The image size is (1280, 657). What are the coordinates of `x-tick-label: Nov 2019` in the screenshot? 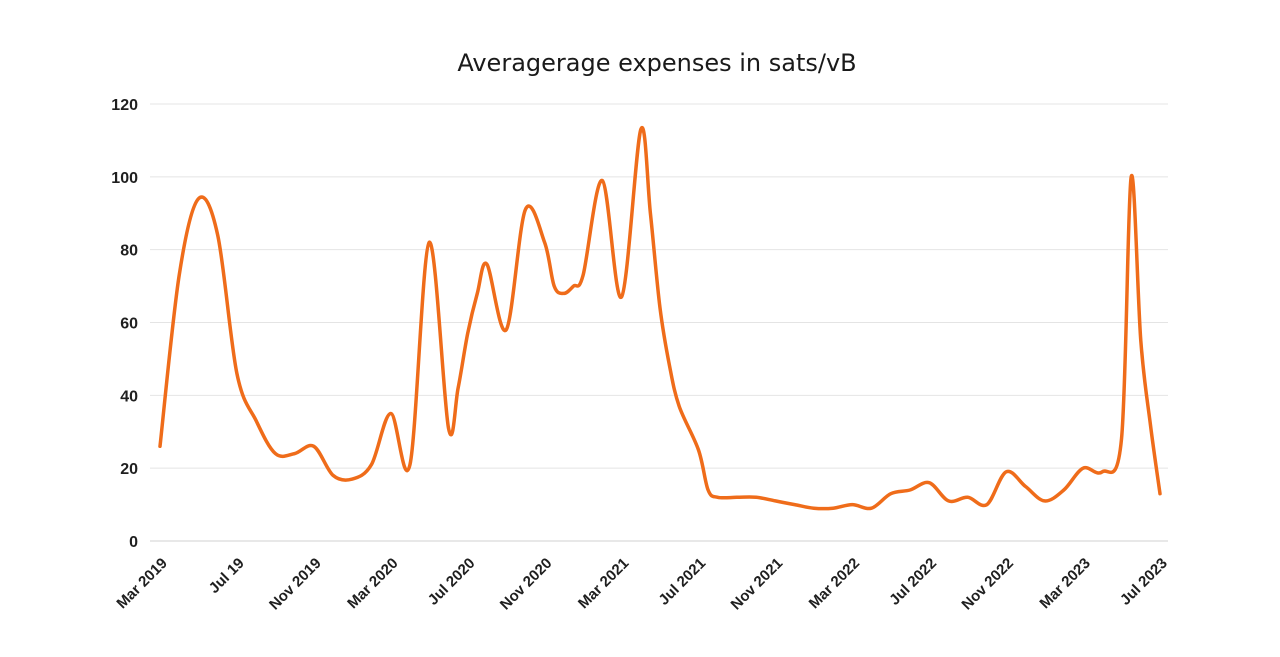 It's located at (295, 584).